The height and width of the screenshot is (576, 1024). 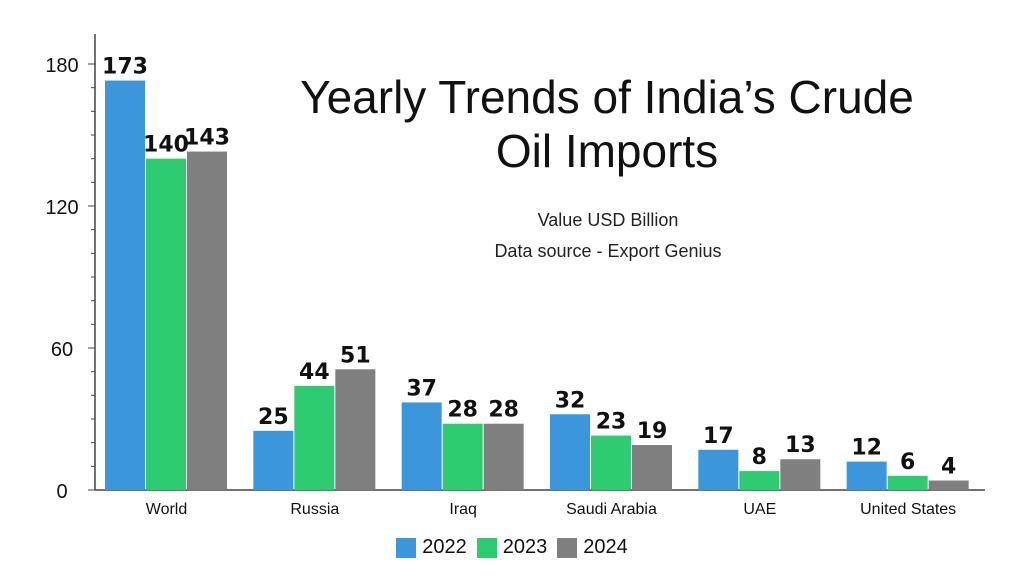 I want to click on legend-item-2024: 2024, so click(x=592, y=547).